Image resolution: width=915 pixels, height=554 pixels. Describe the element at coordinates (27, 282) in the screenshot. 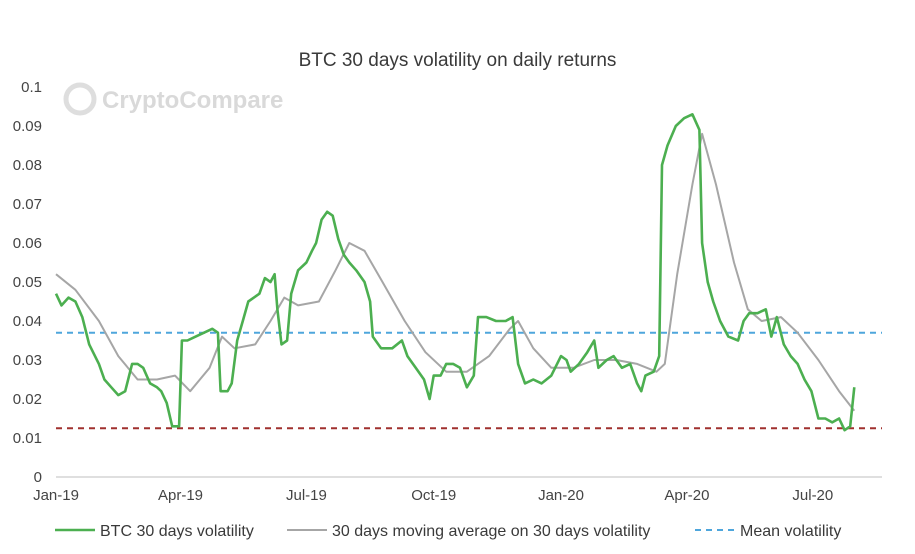

I see `y-tick-label: 0.05` at that location.